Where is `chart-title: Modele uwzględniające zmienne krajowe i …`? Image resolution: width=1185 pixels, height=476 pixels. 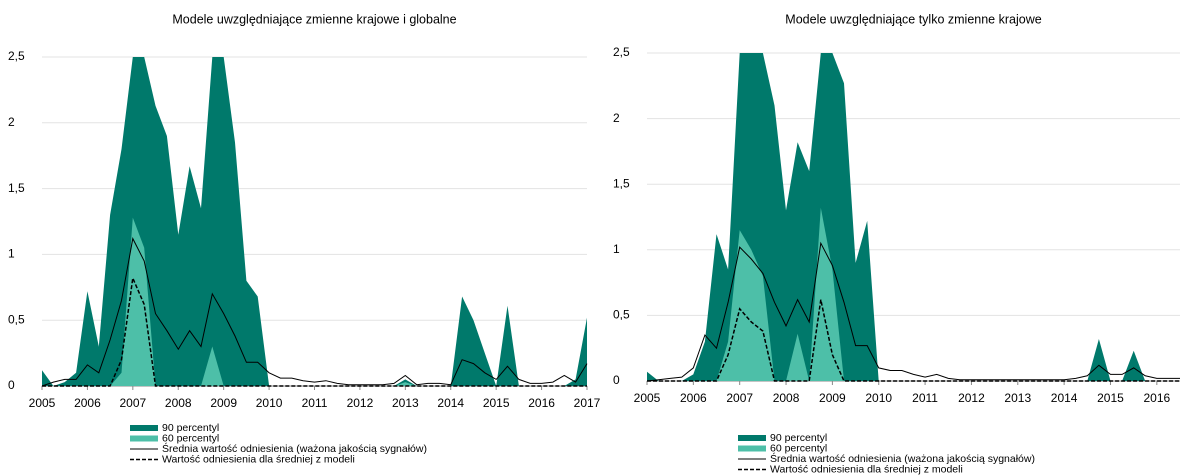
chart-title: Modele uwzględniające zmienne krajowe i … is located at coordinates (314, 19).